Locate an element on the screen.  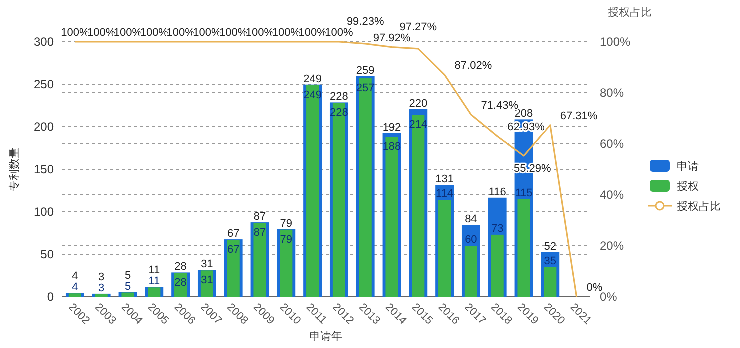
data-label: 84 is located at coordinates (471, 220).